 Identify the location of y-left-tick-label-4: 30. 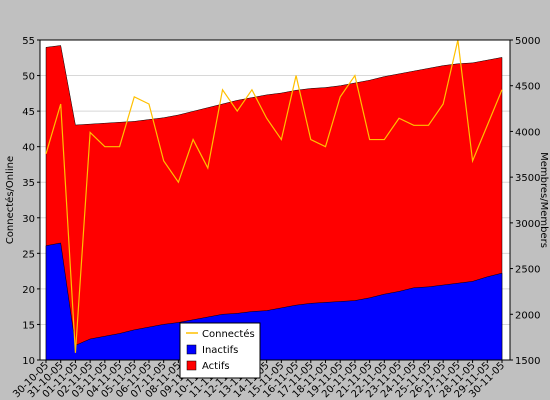
(28, 219).